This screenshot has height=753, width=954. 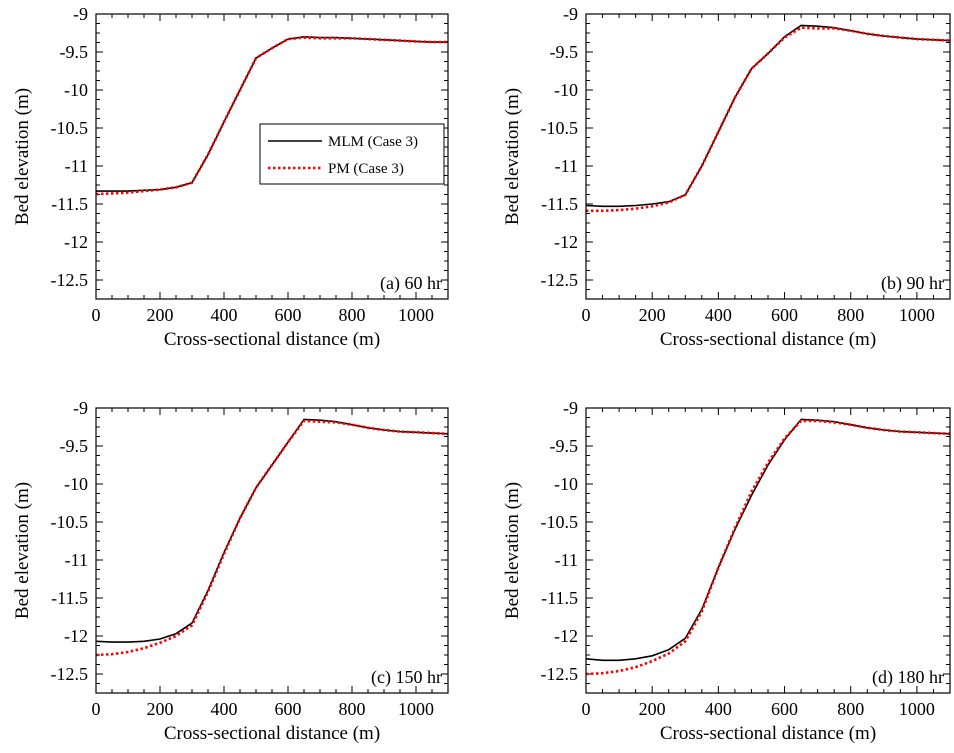 I want to click on panel-label: (b) 90 hr, so click(x=912, y=283).